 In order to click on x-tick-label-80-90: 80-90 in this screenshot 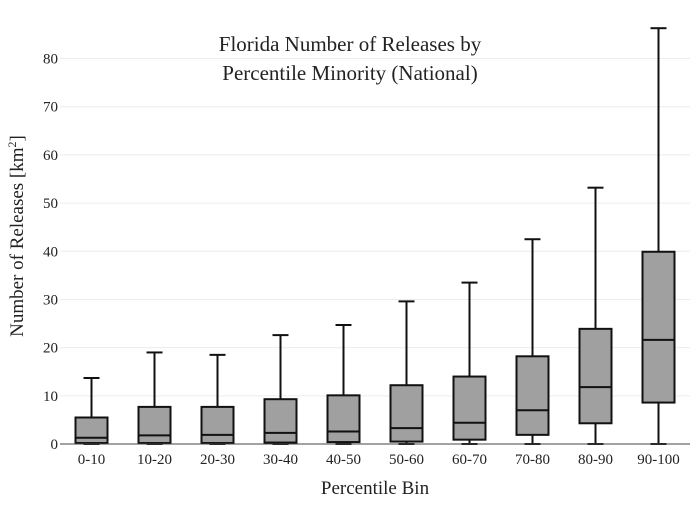, I will do `click(595, 460)`.